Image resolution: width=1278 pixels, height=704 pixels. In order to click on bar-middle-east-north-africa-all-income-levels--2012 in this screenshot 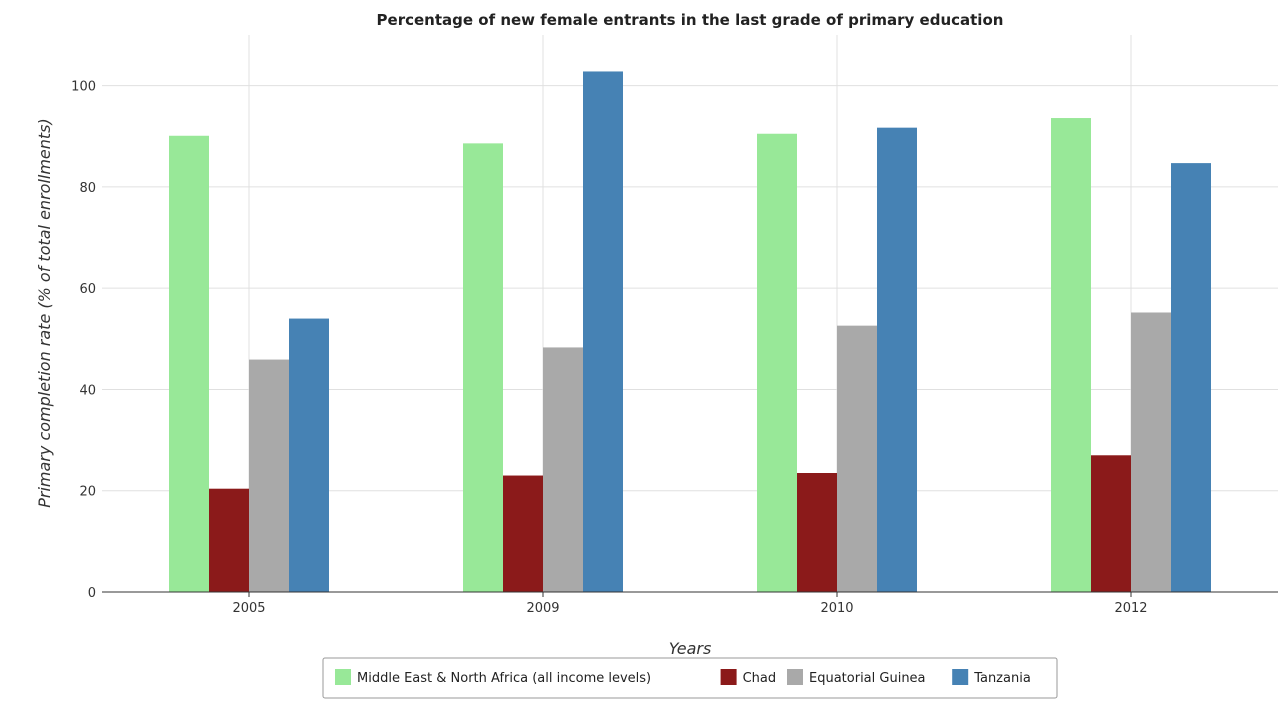, I will do `click(1071, 355)`.